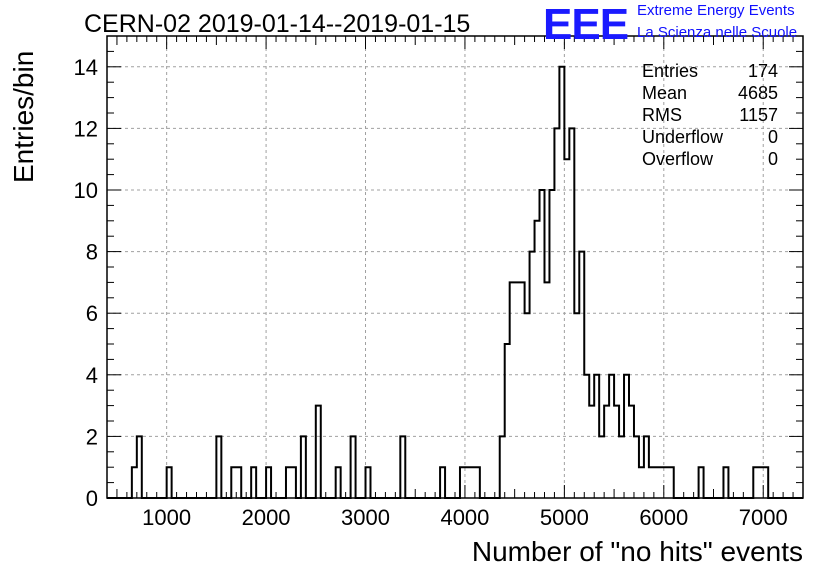 The width and height of the screenshot is (836, 572). Describe the element at coordinates (92, 498) in the screenshot. I see `y-tick-label: 0` at that location.